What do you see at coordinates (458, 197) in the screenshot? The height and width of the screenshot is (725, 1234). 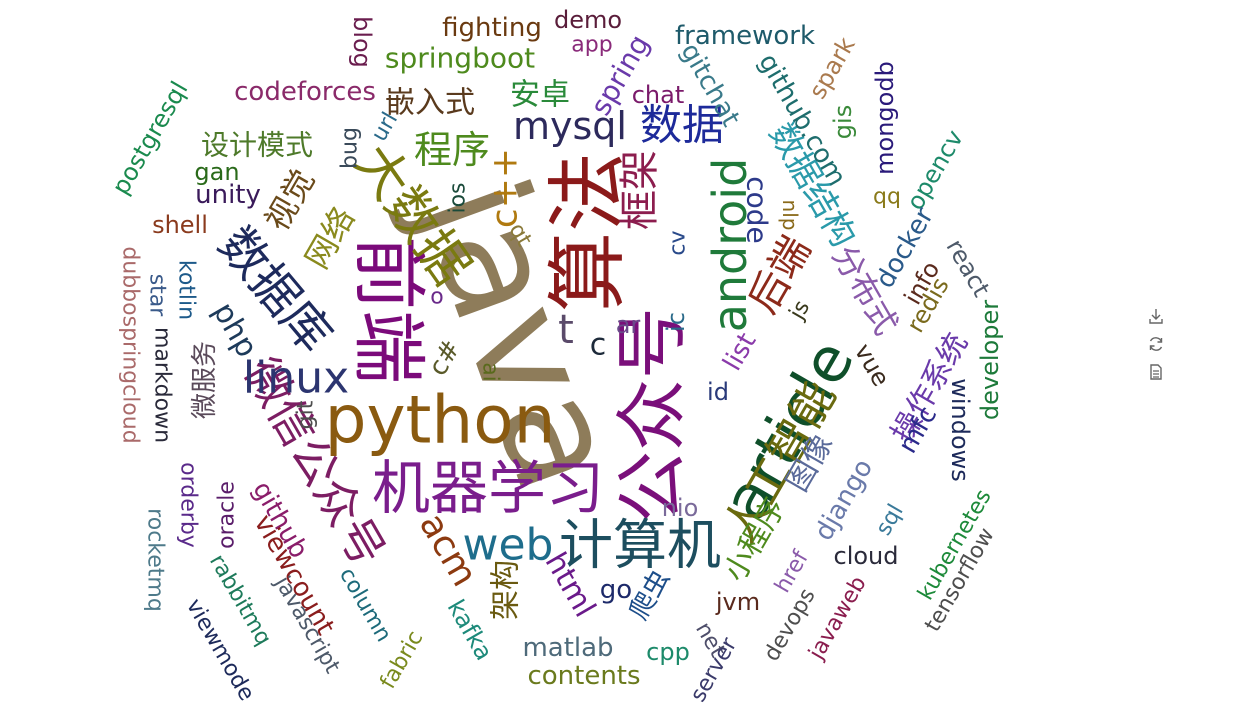 I see `word-58: ios` at bounding box center [458, 197].